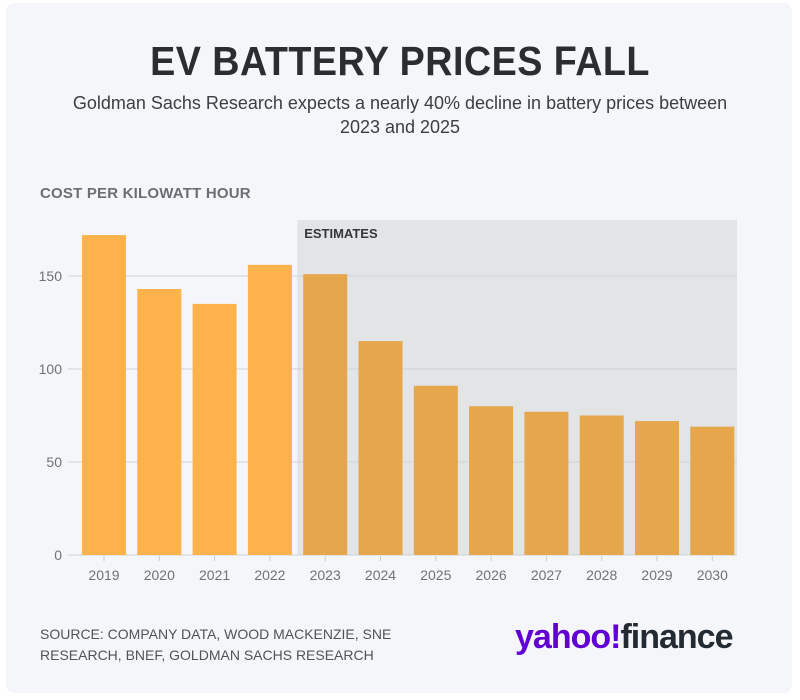 Image resolution: width=800 pixels, height=700 pixels. What do you see at coordinates (145, 193) in the screenshot?
I see `y-axis-label: COST PER KILOWATT HOUR` at bounding box center [145, 193].